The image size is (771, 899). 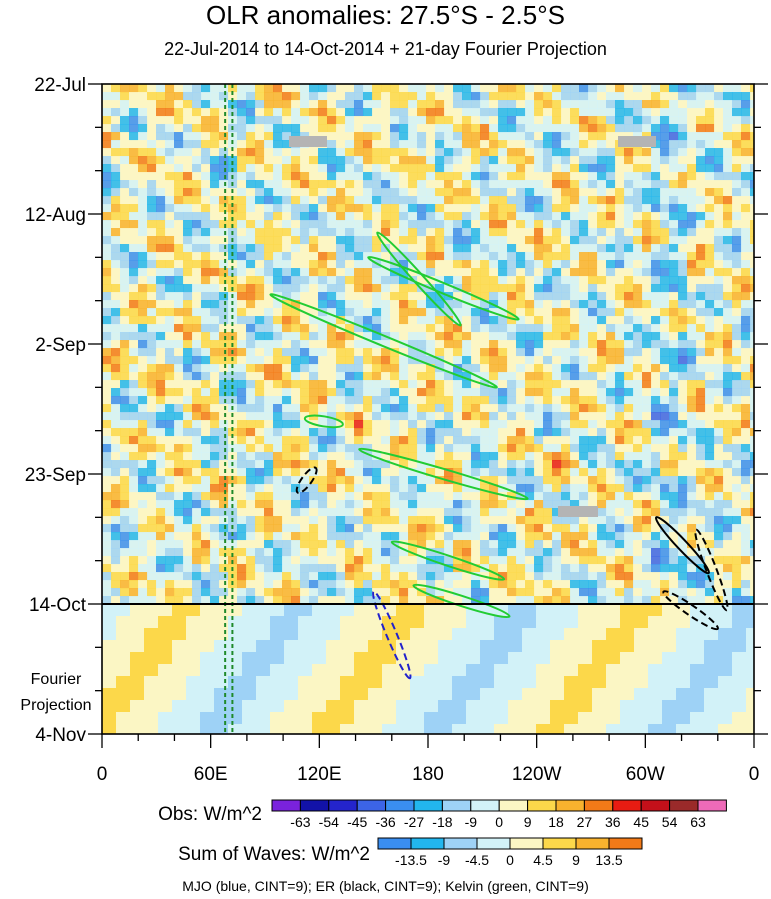 What do you see at coordinates (60, 735) in the screenshot?
I see `y-tick-label: 4-Nov` at bounding box center [60, 735].